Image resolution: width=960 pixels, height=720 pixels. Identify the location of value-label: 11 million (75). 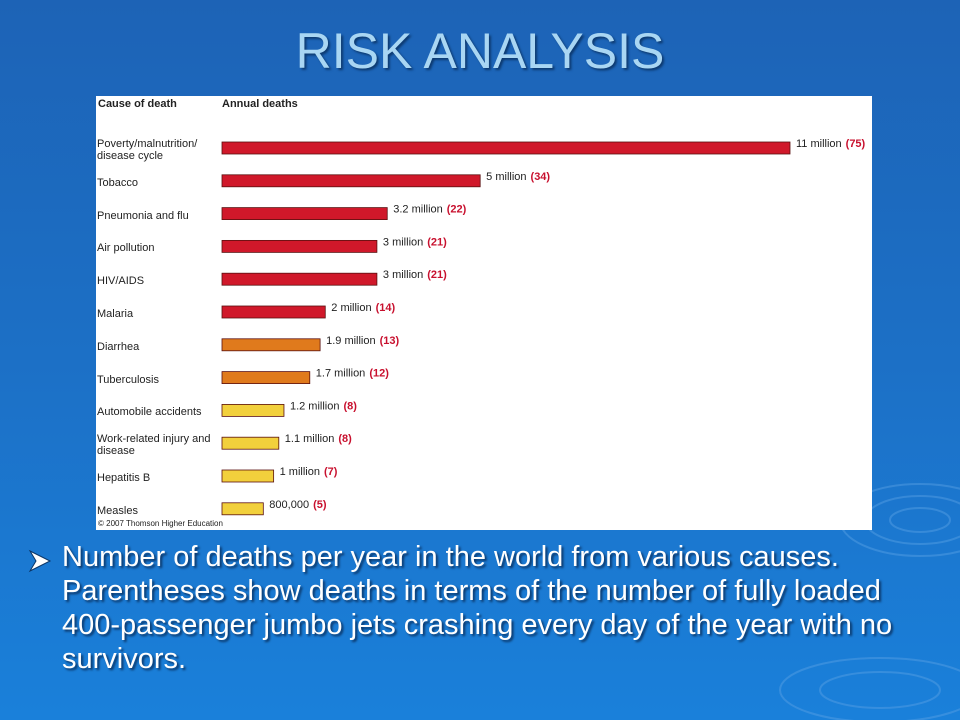
(831, 144).